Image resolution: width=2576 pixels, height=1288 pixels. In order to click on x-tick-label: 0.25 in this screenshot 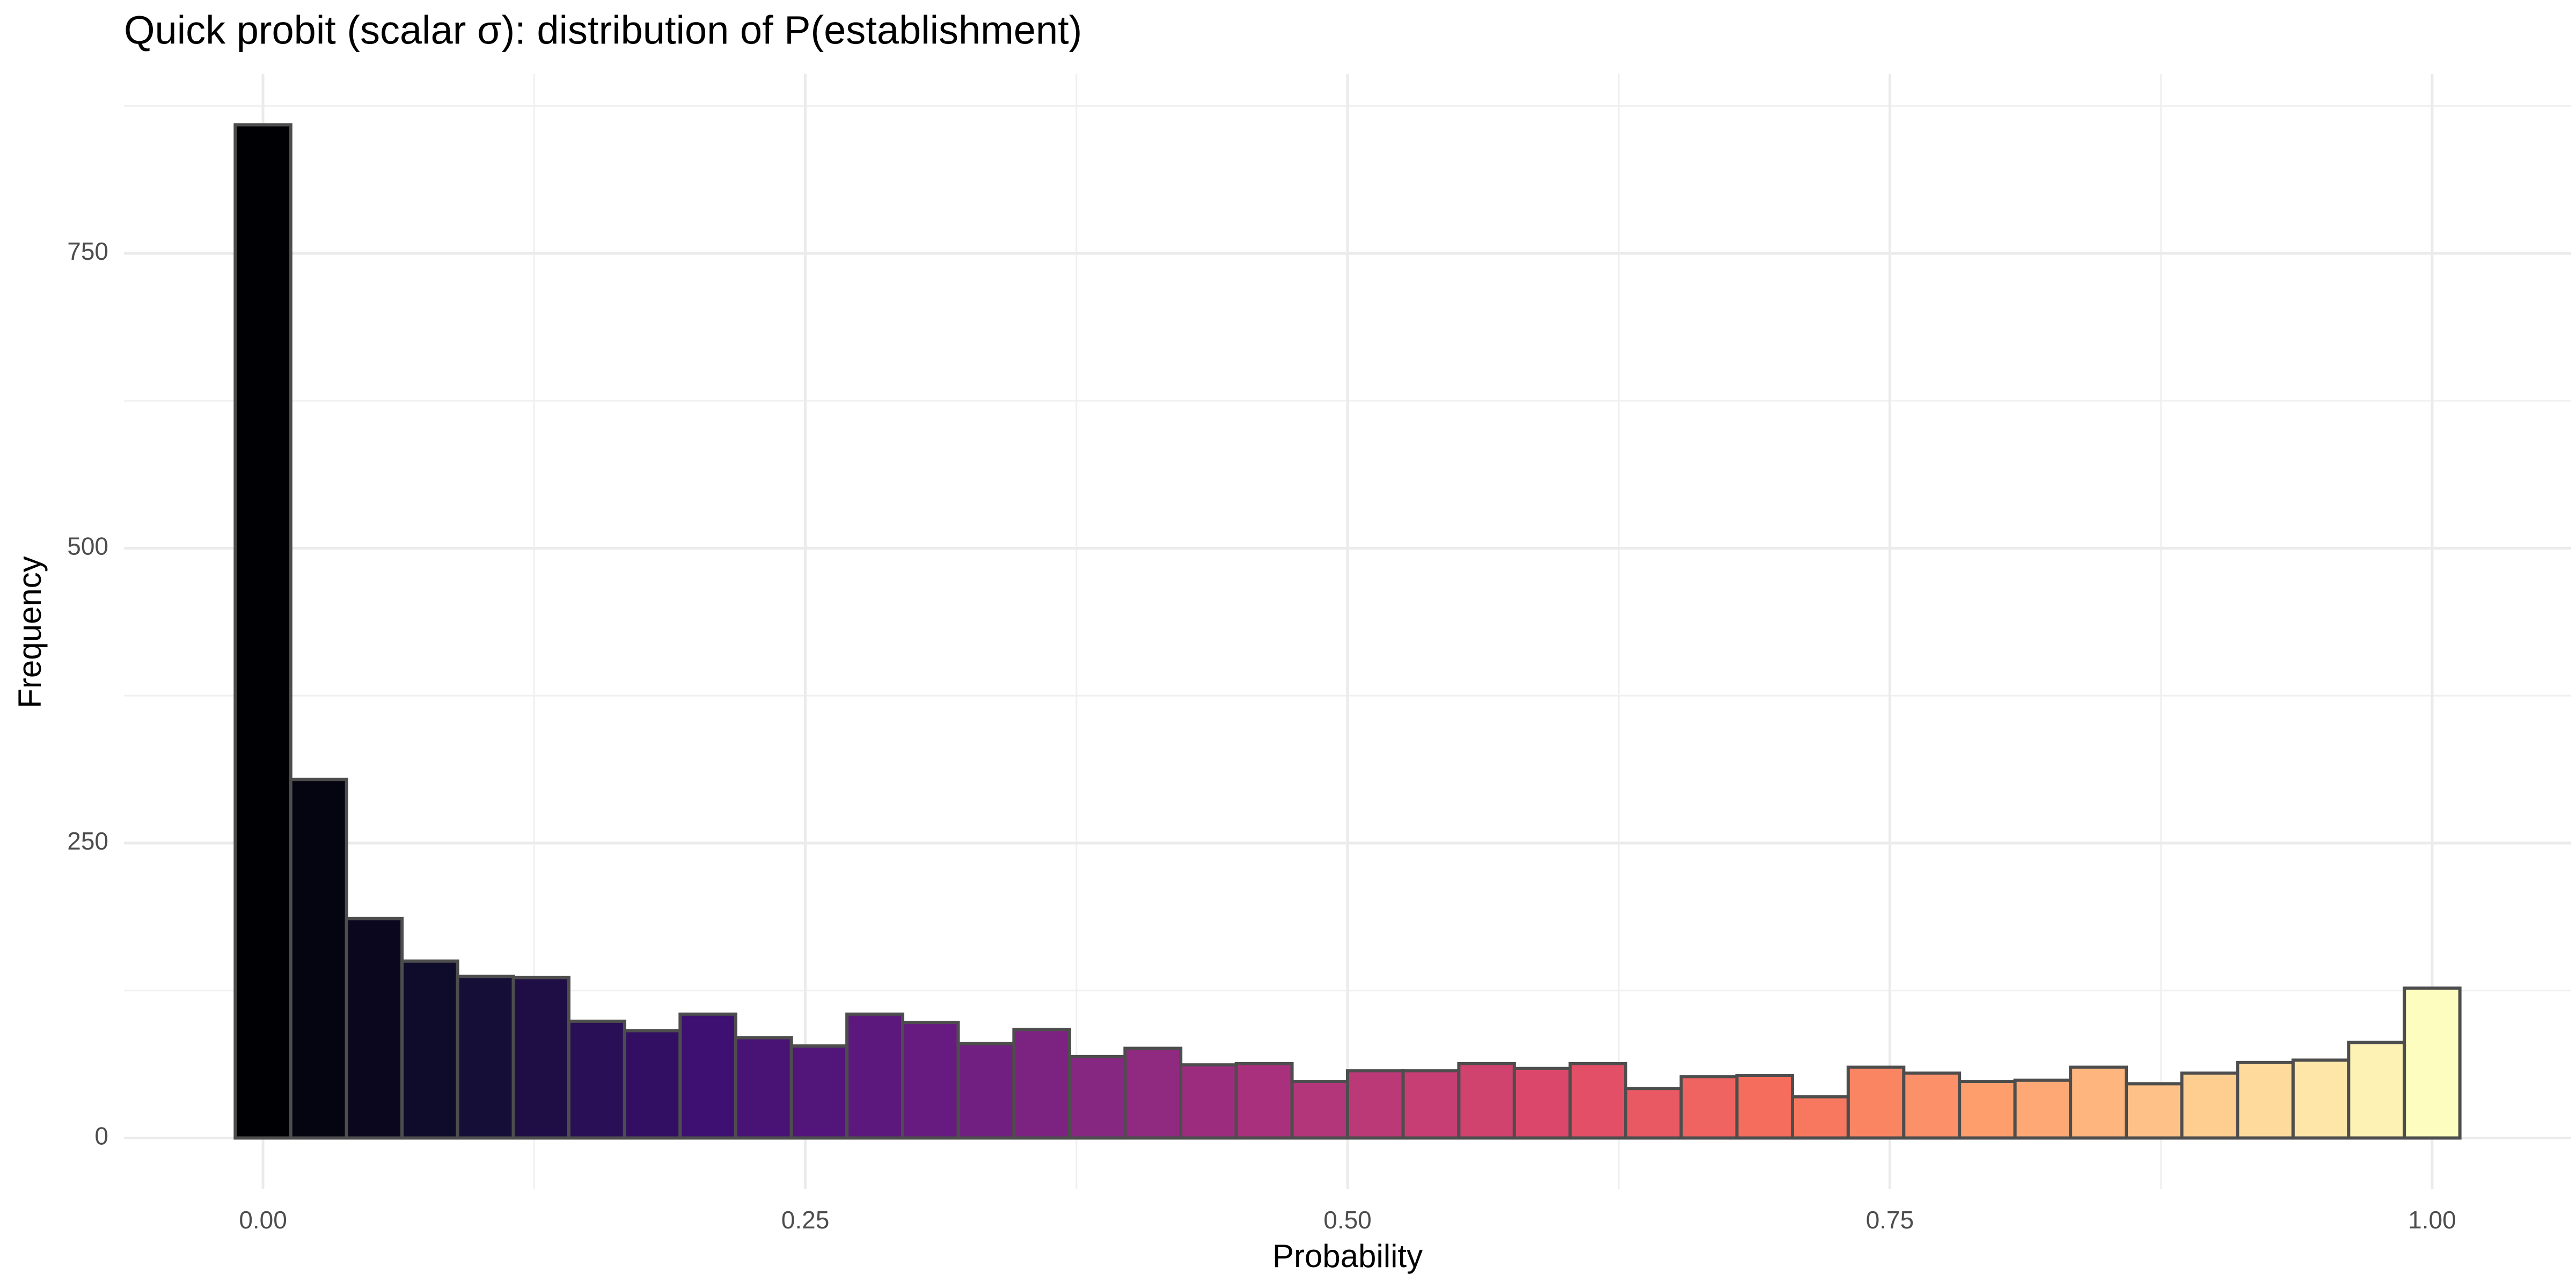, I will do `click(805, 1220)`.